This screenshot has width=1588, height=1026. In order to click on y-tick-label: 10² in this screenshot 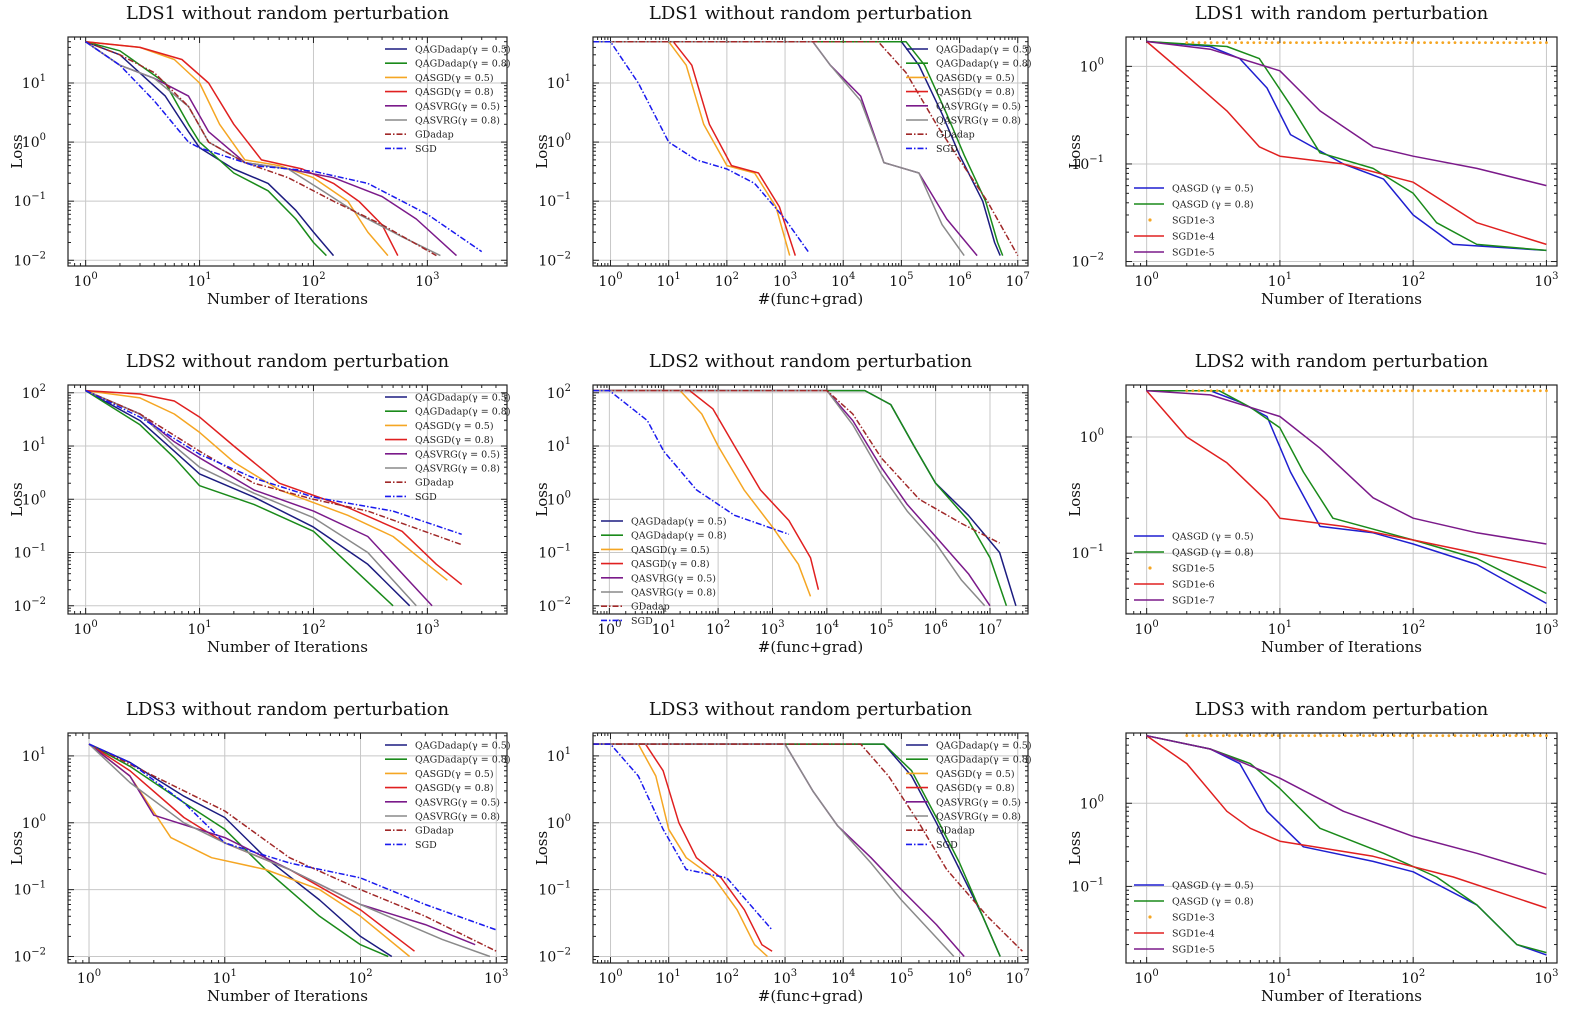, I will do `click(34, 392)`.